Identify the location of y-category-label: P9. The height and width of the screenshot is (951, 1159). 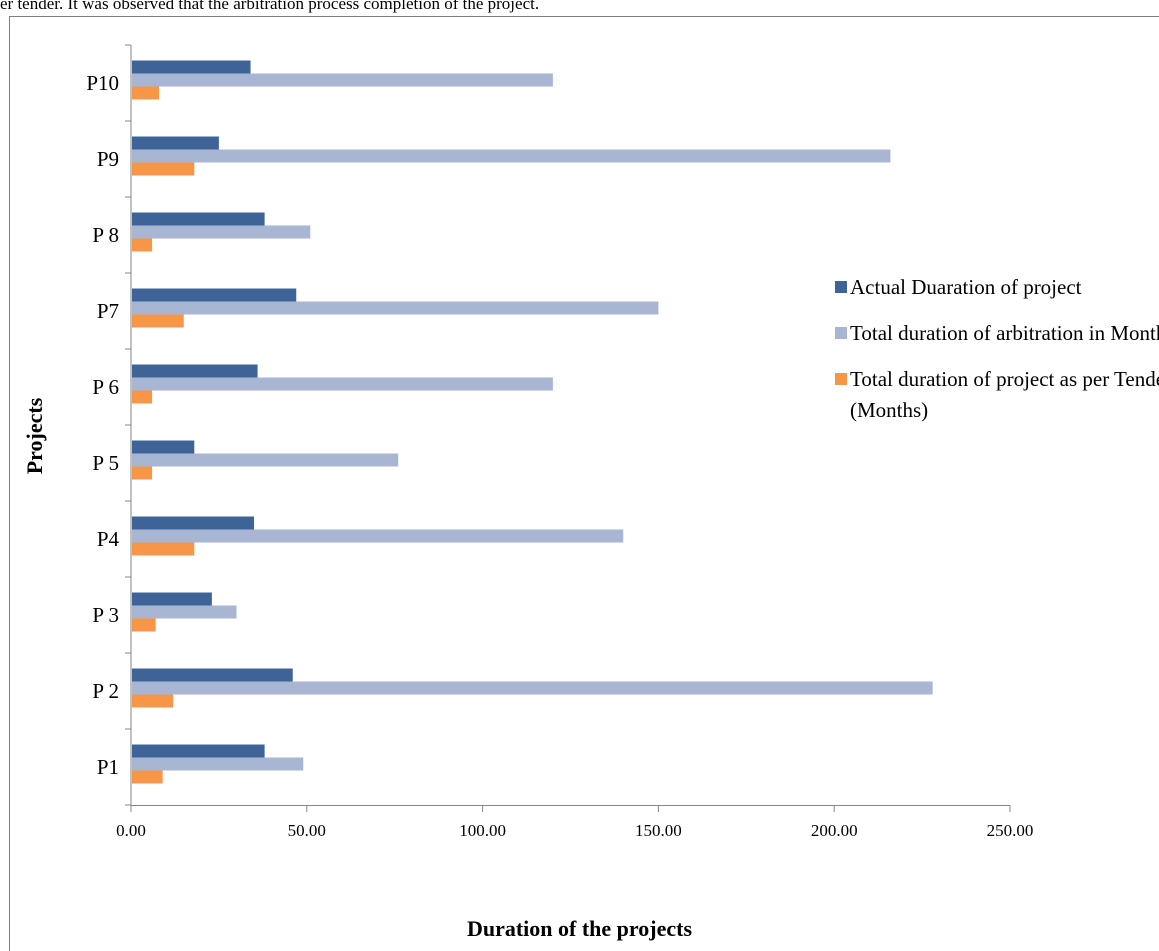
(108, 159).